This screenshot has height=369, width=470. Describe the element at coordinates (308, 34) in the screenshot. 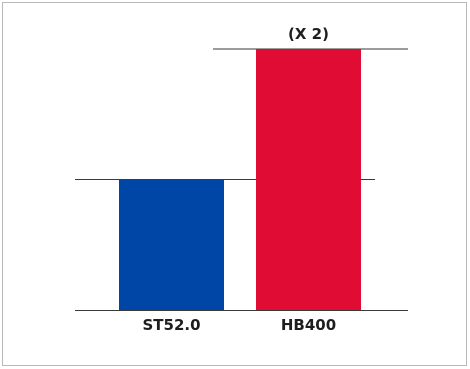

I see `bar-annotation: (X 2)` at that location.